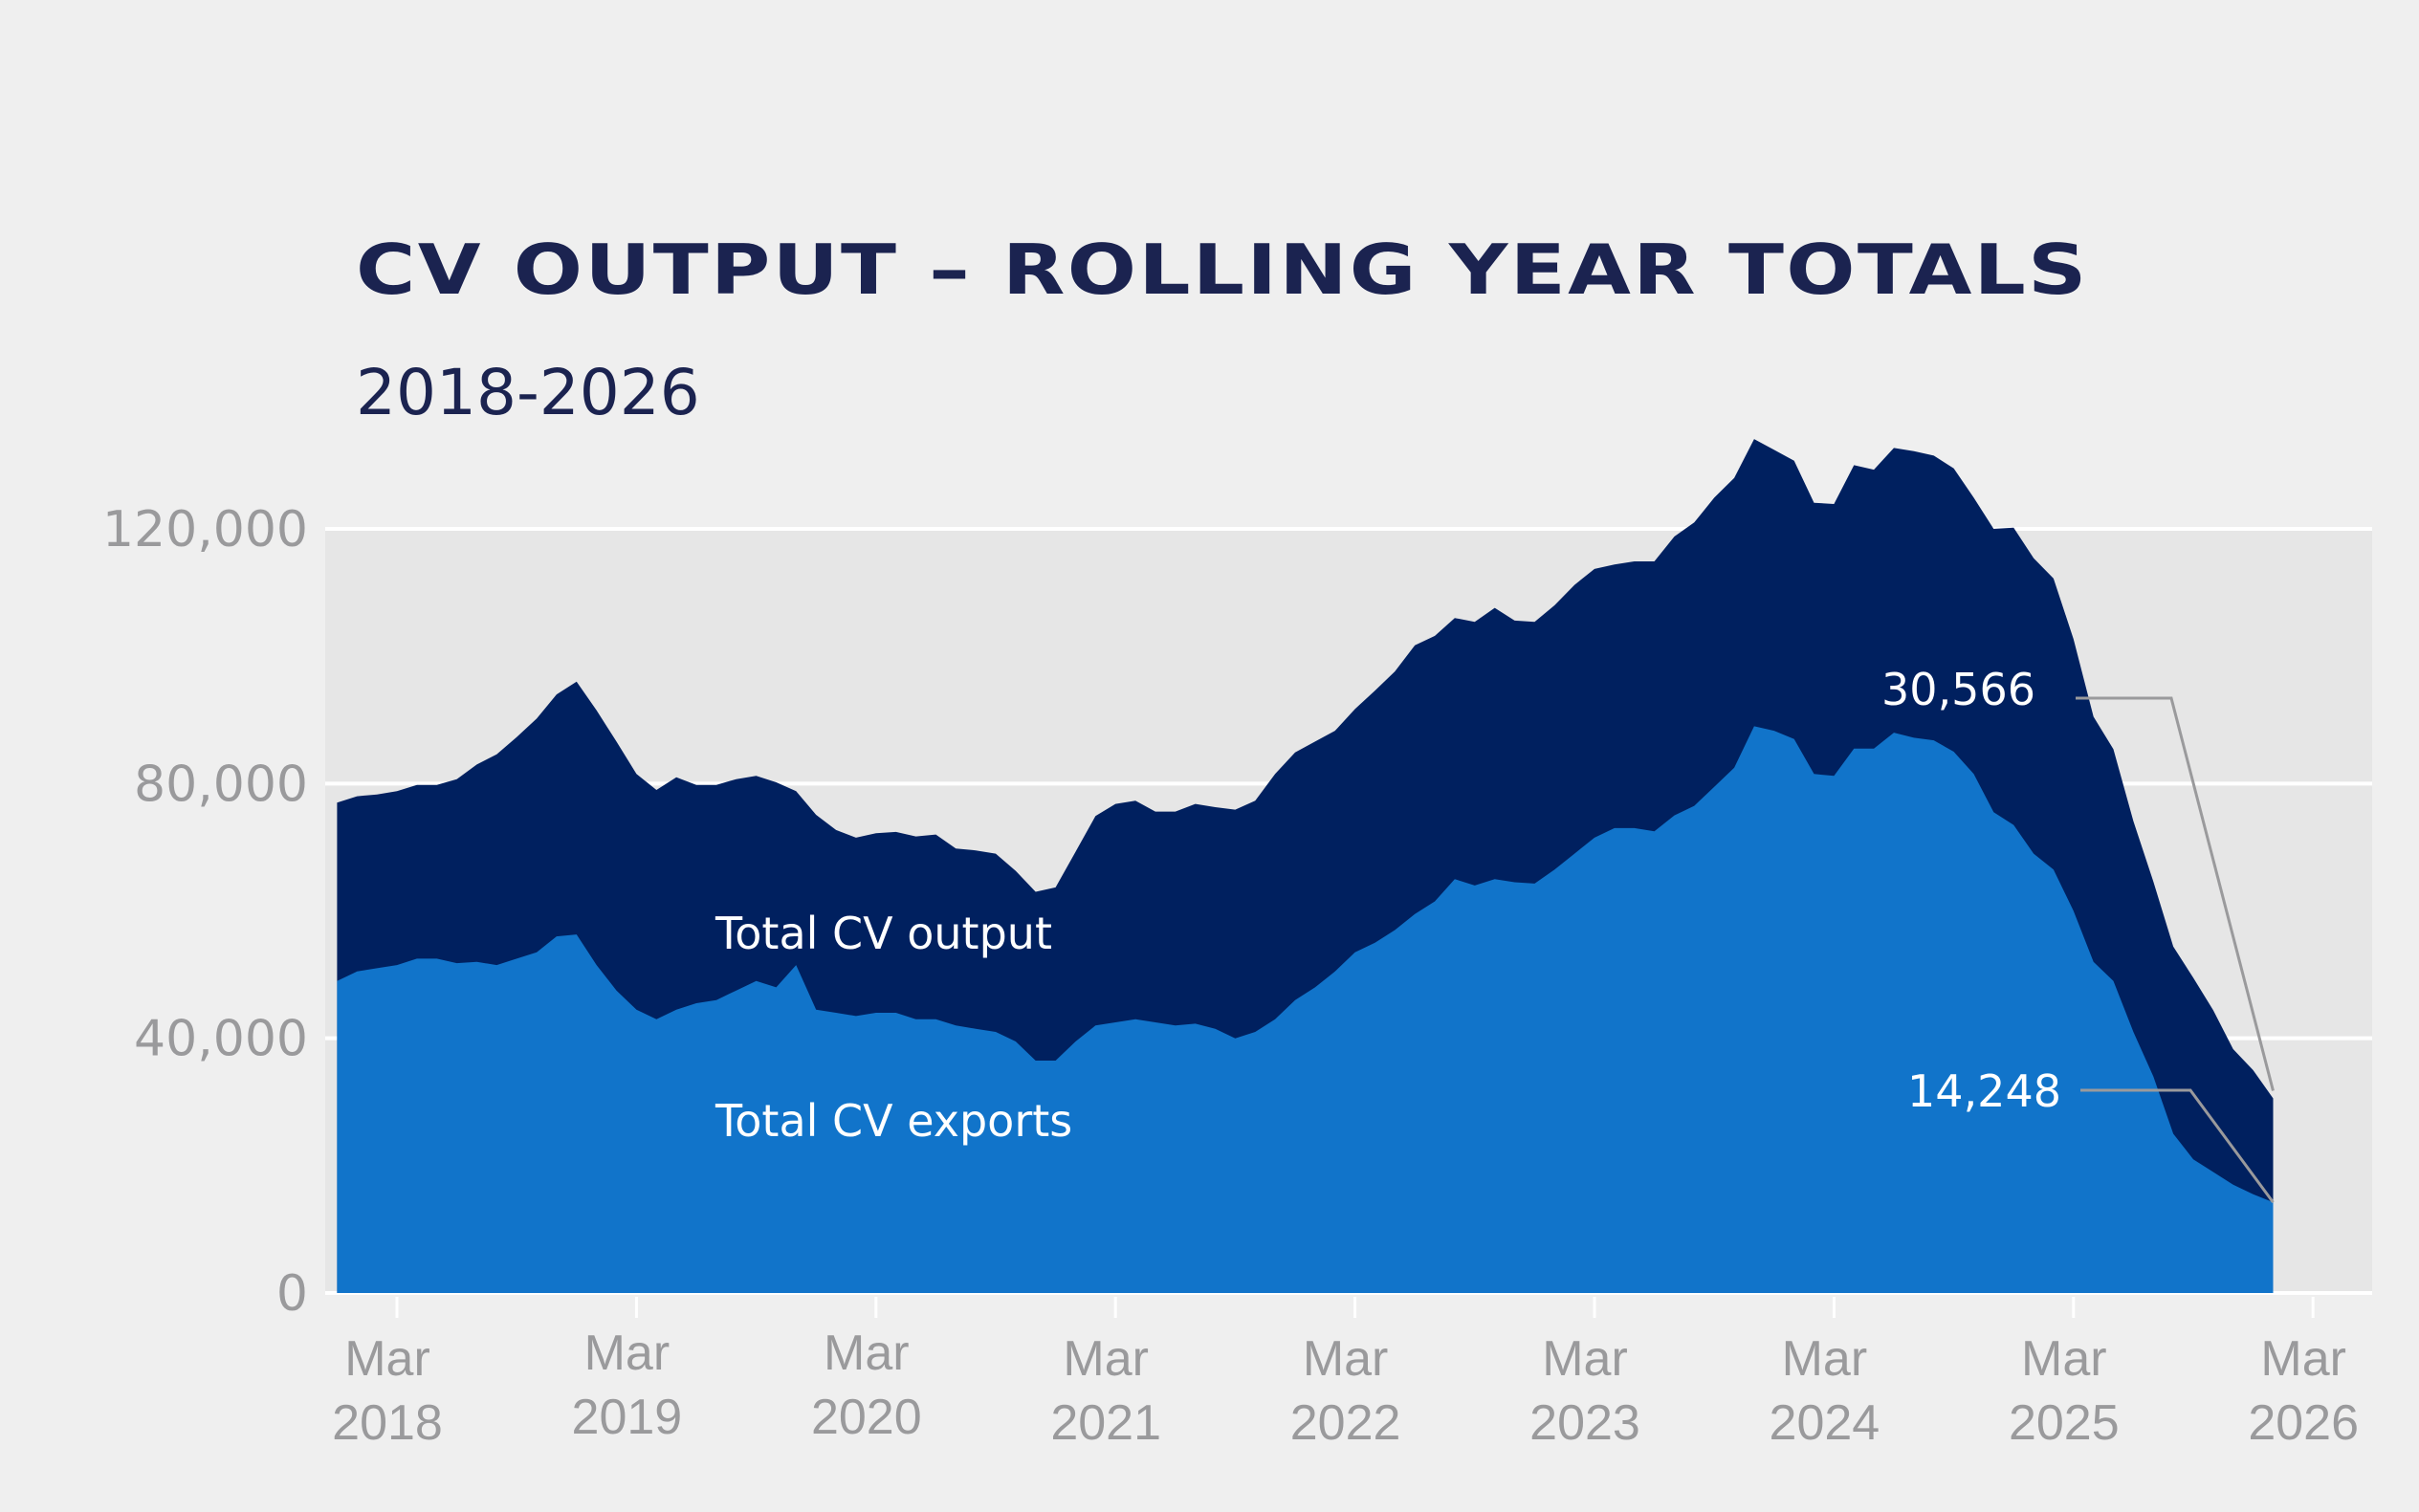 The width and height of the screenshot is (2419, 1512). I want to click on output-series-label: Total CV output, so click(883, 933).